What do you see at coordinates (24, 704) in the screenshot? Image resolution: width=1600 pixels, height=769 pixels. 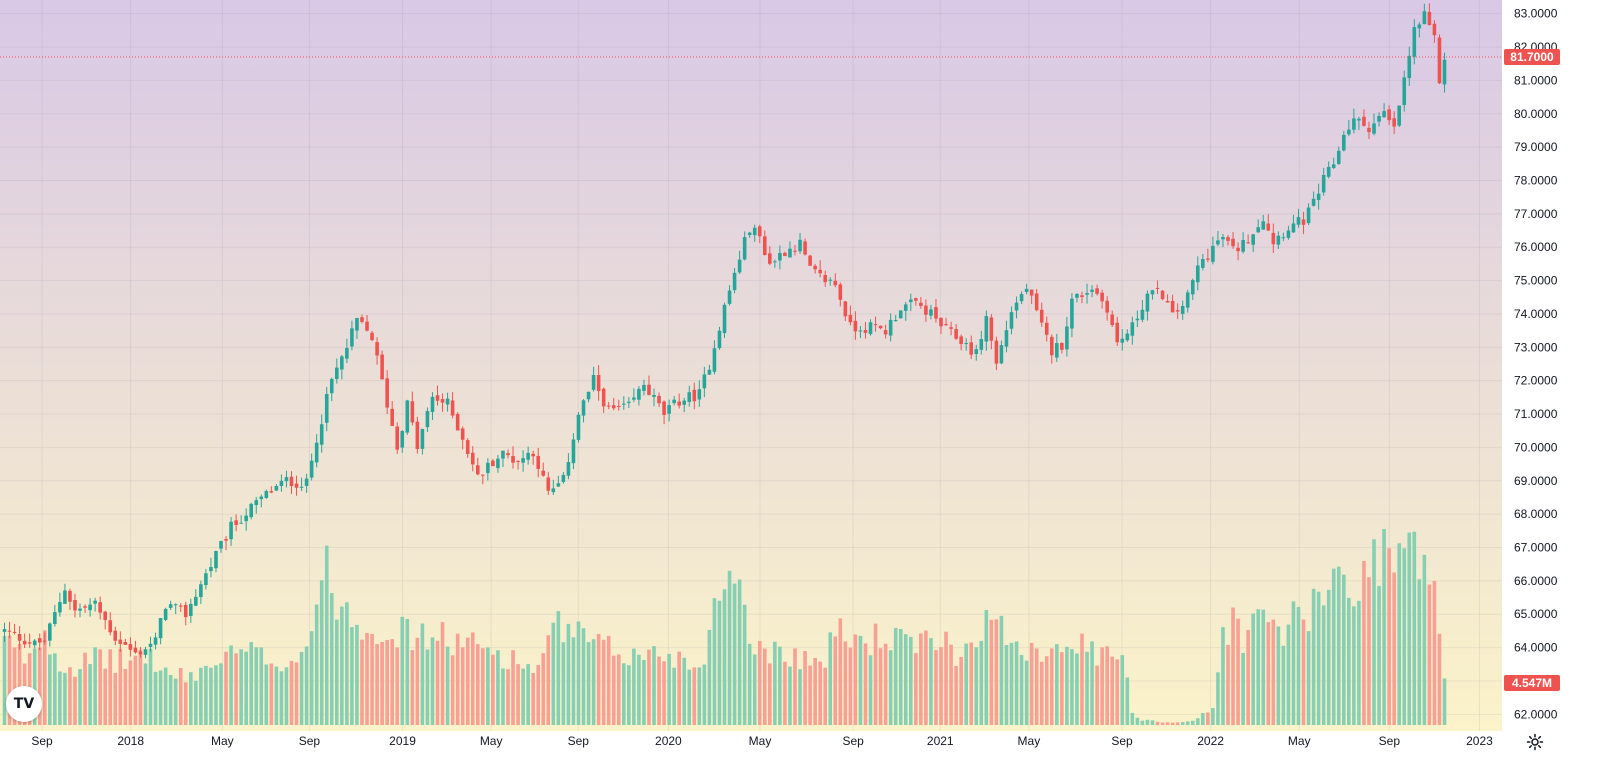 I see `tradingview-logo: TV` at bounding box center [24, 704].